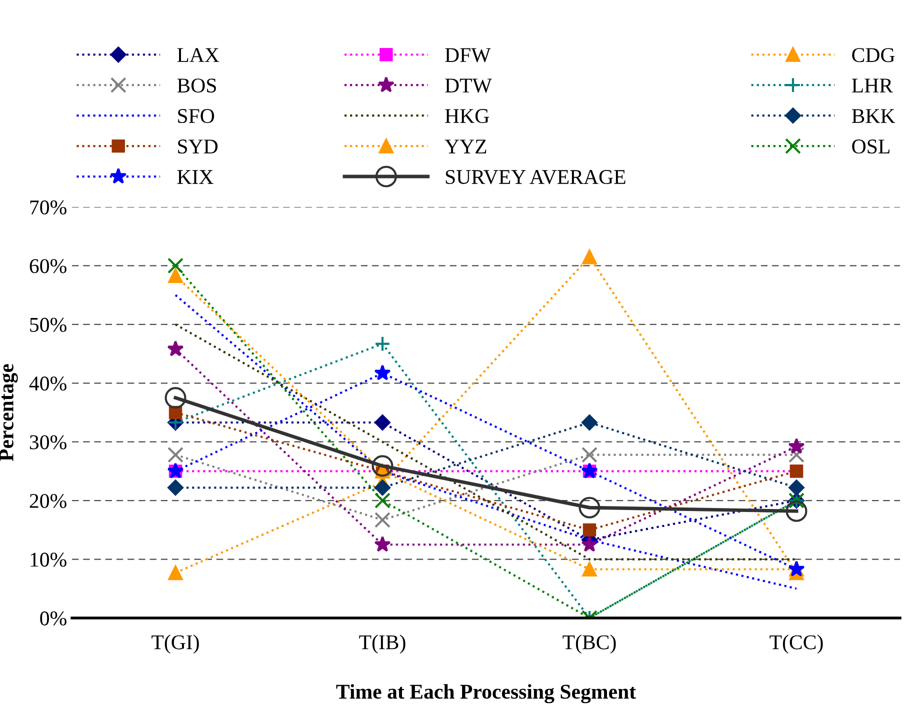 Image resolution: width=912 pixels, height=718 pixels. Describe the element at coordinates (467, 116) in the screenshot. I see `legend-label: HKG` at that location.